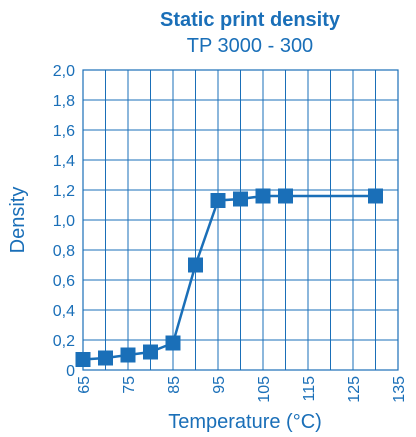 This screenshot has height=437, width=416. What do you see at coordinates (264, 389) in the screenshot?
I see `x-tick-label: 105` at bounding box center [264, 389].